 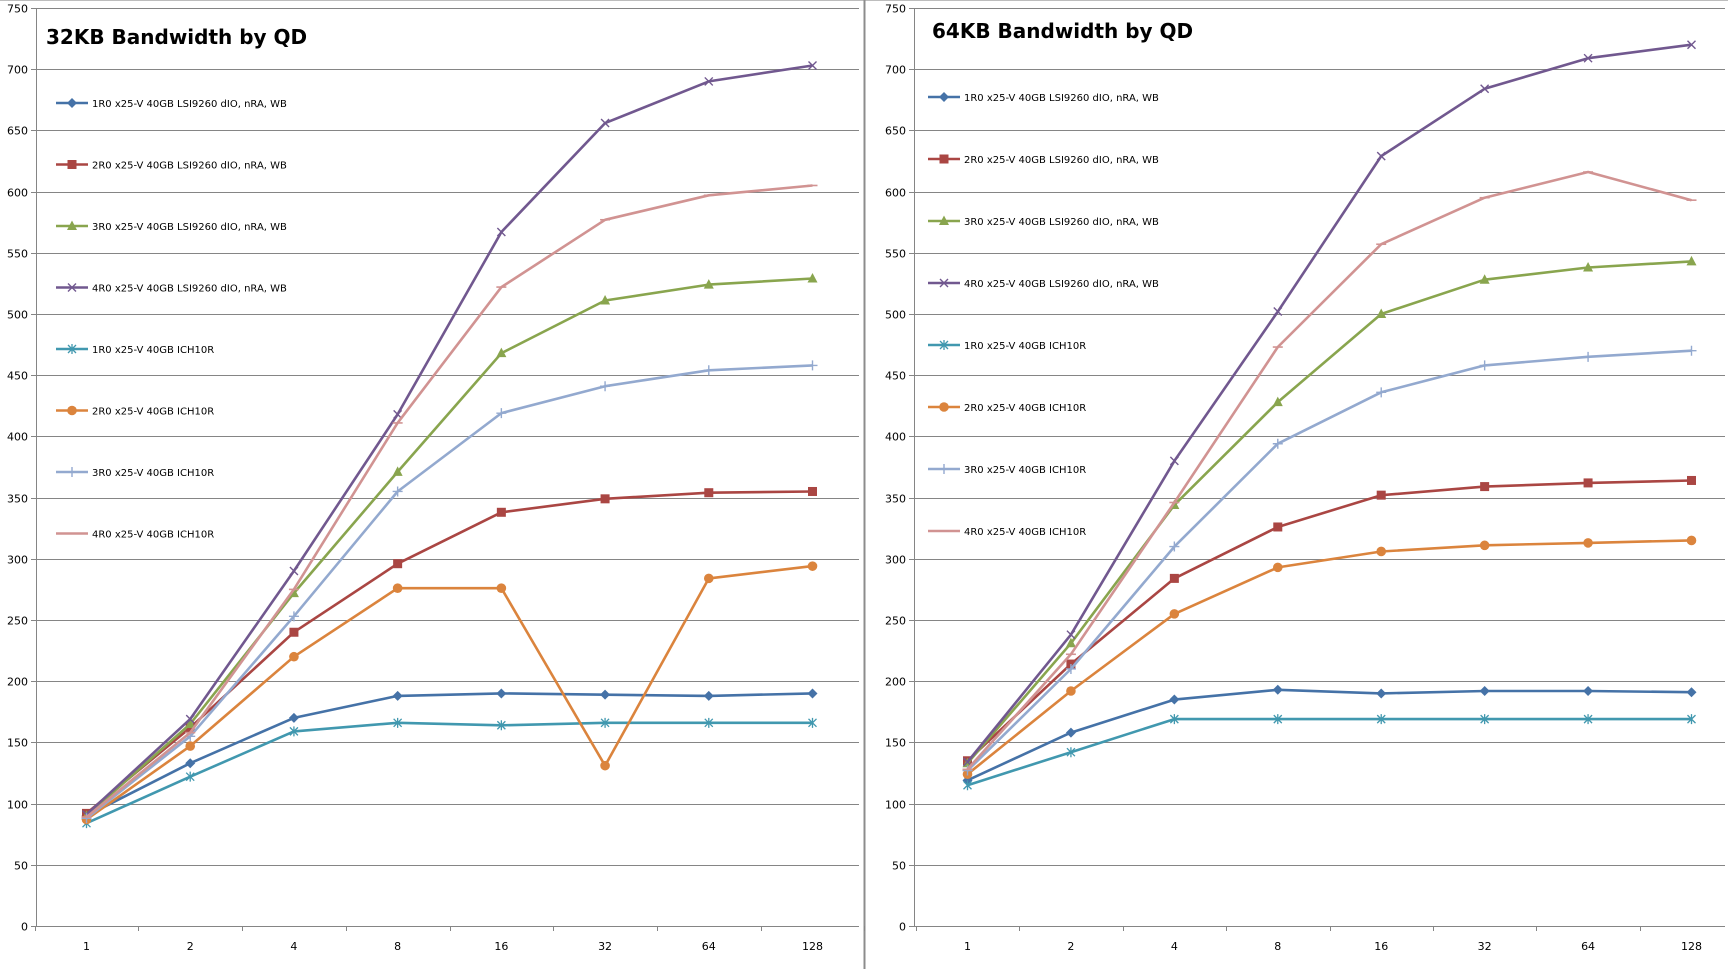 I want to click on legend-item: 4R0 x25-V 40GB LSI9260 dIO, nRA, WB, so click(x=171, y=289).